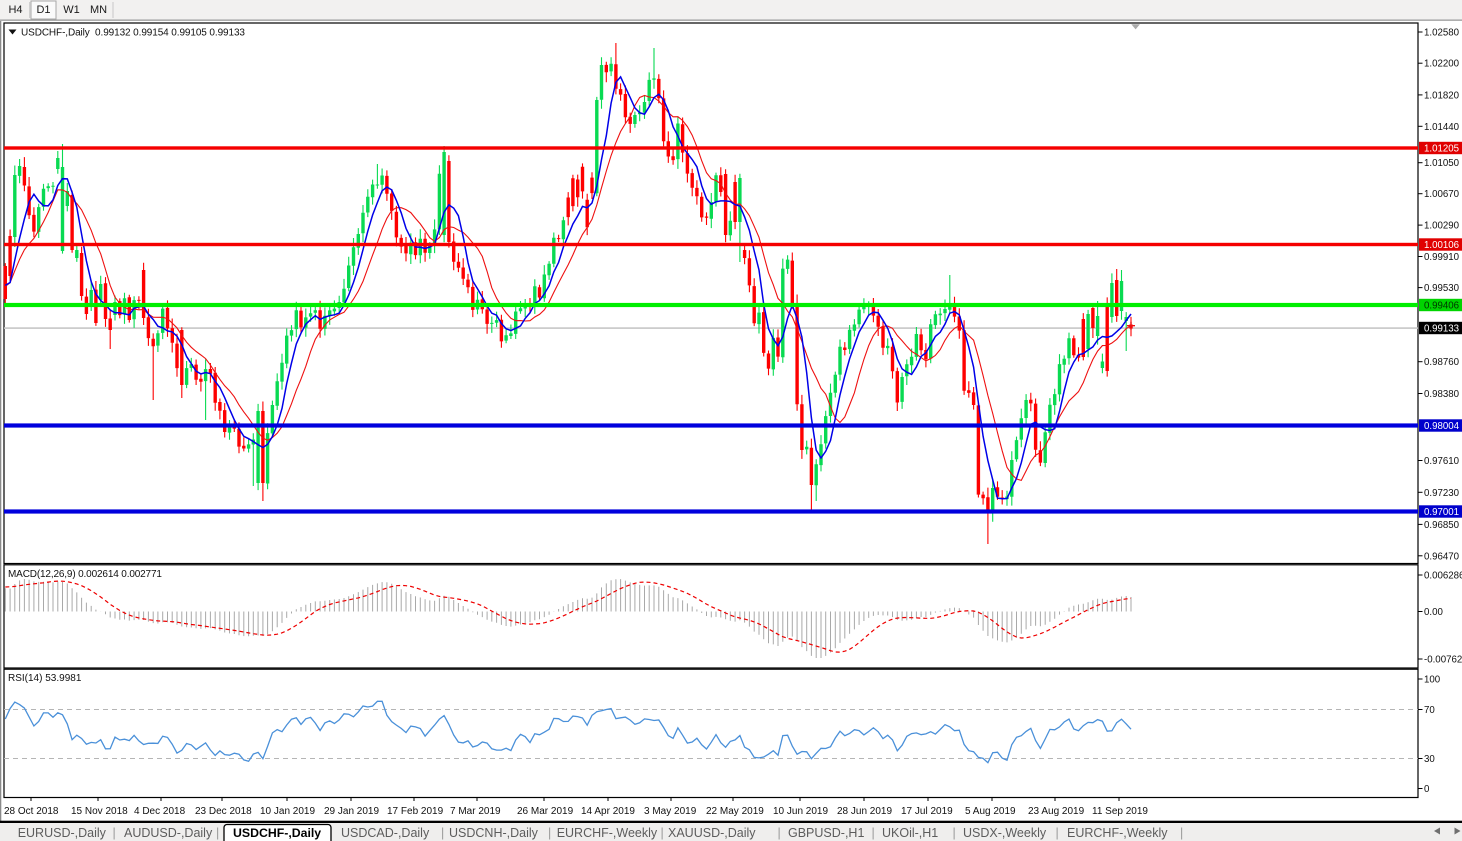 The height and width of the screenshot is (841, 1462). Describe the element at coordinates (1441, 329) in the screenshot. I see `svg-text: 0.99133` at that location.